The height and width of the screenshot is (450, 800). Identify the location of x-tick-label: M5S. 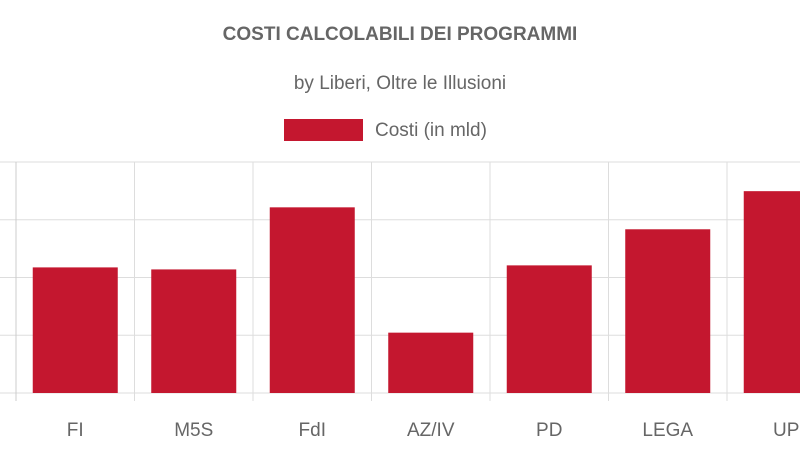
(193, 430).